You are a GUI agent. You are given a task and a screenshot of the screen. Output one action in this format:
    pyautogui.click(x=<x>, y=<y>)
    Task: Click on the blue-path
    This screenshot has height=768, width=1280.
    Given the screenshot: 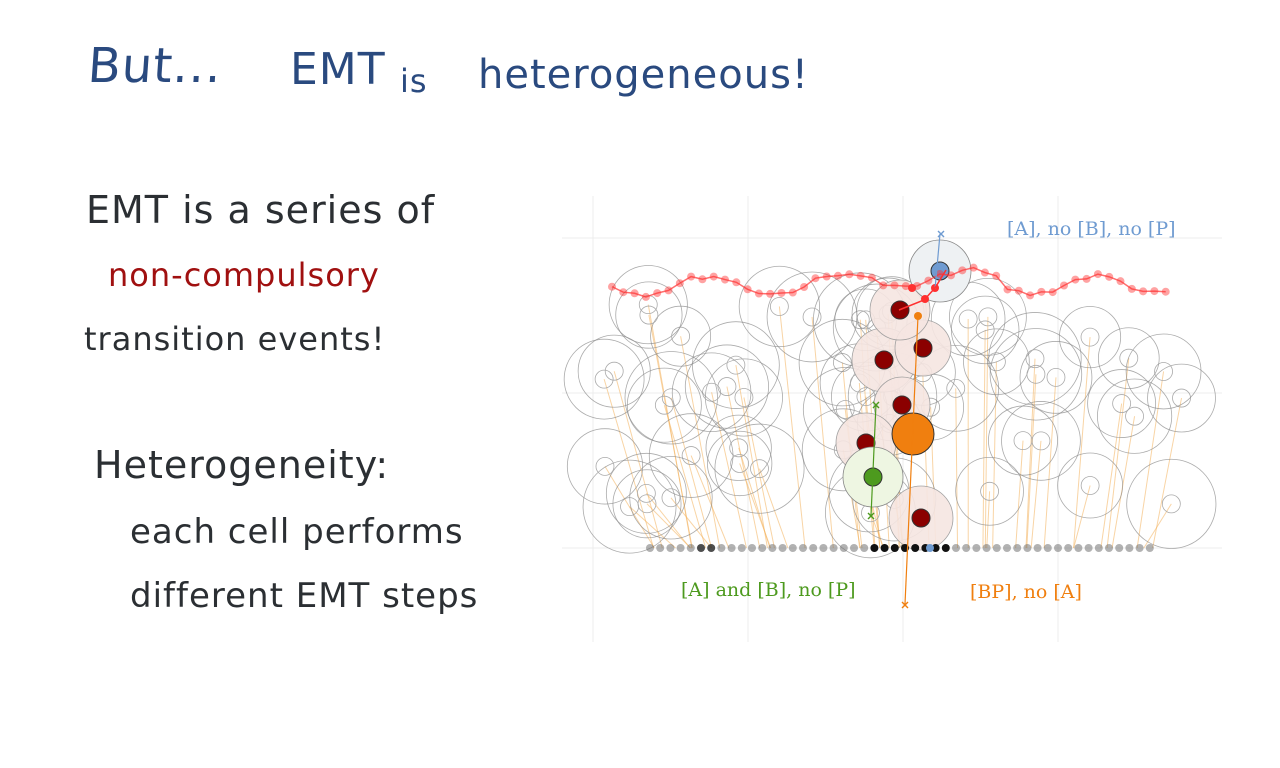 What is the action you would take?
    pyautogui.click(x=937, y=261)
    